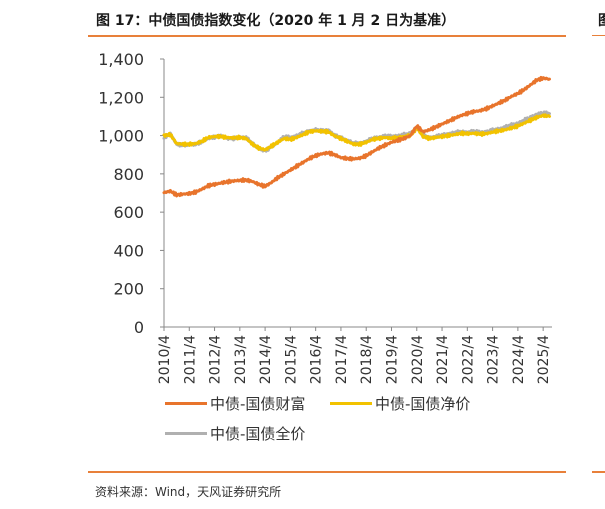 This screenshot has height=509, width=605. Describe the element at coordinates (601, 20) in the screenshot. I see `next-figure-title-char: 图` at that location.